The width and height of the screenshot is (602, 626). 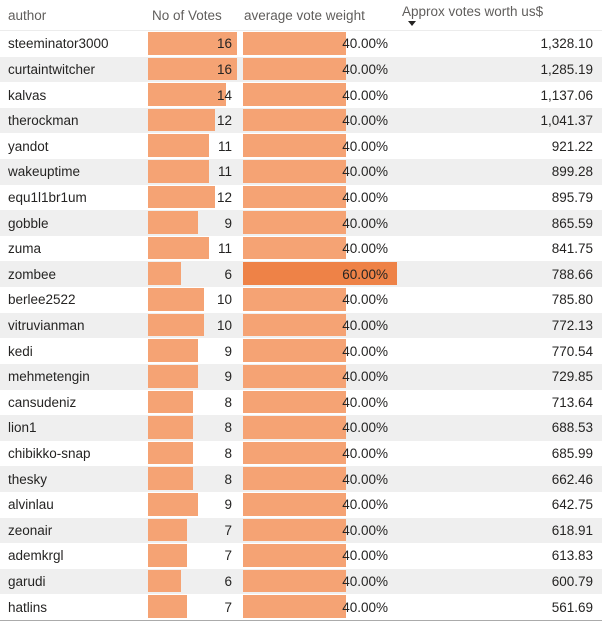 I want to click on votes-cell: 8, so click(x=194, y=428).